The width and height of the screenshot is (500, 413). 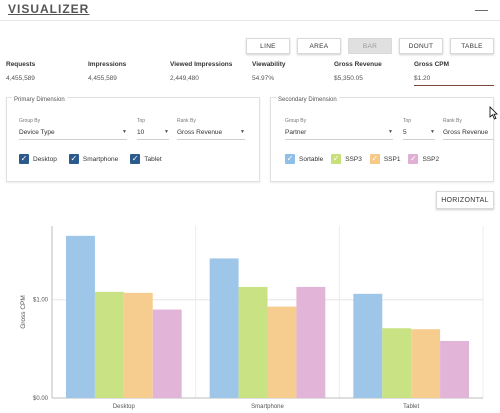 What do you see at coordinates (431, 159) in the screenshot?
I see `checkbox-label: SSP2` at bounding box center [431, 159].